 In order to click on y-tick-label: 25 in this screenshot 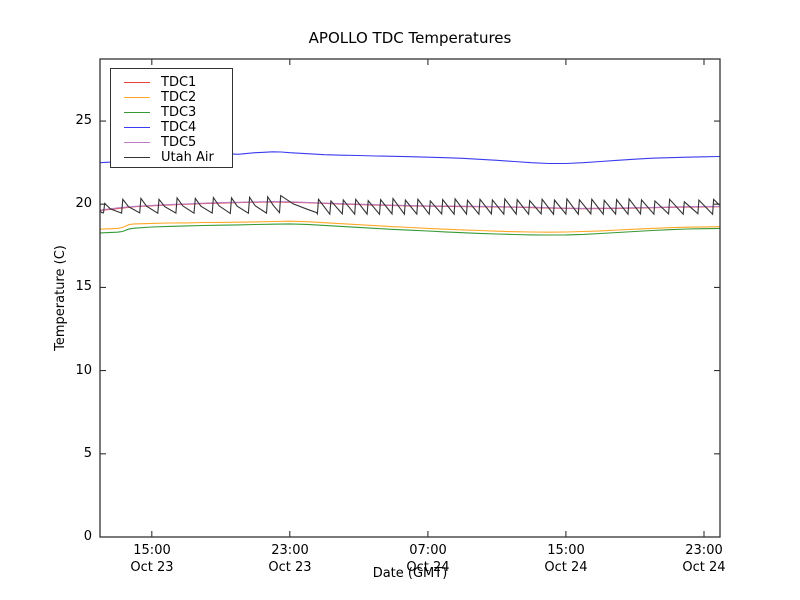, I will do `click(83, 120)`.